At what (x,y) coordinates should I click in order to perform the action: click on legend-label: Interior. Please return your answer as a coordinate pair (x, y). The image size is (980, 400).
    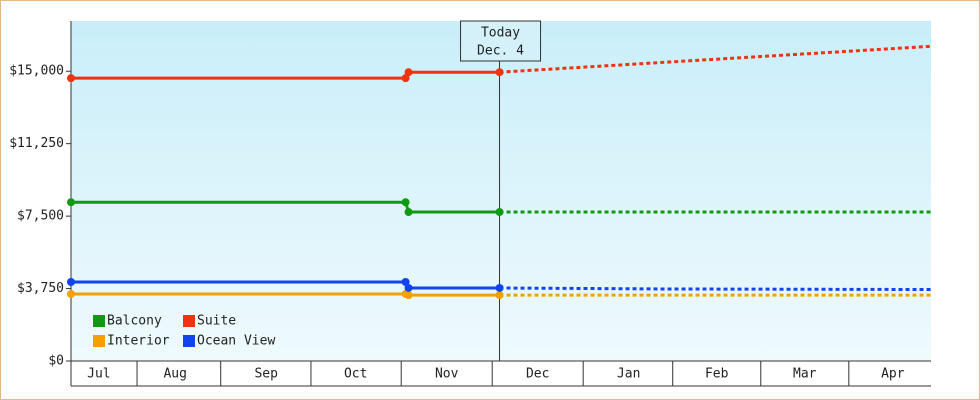
    Looking at the image, I should click on (138, 341).